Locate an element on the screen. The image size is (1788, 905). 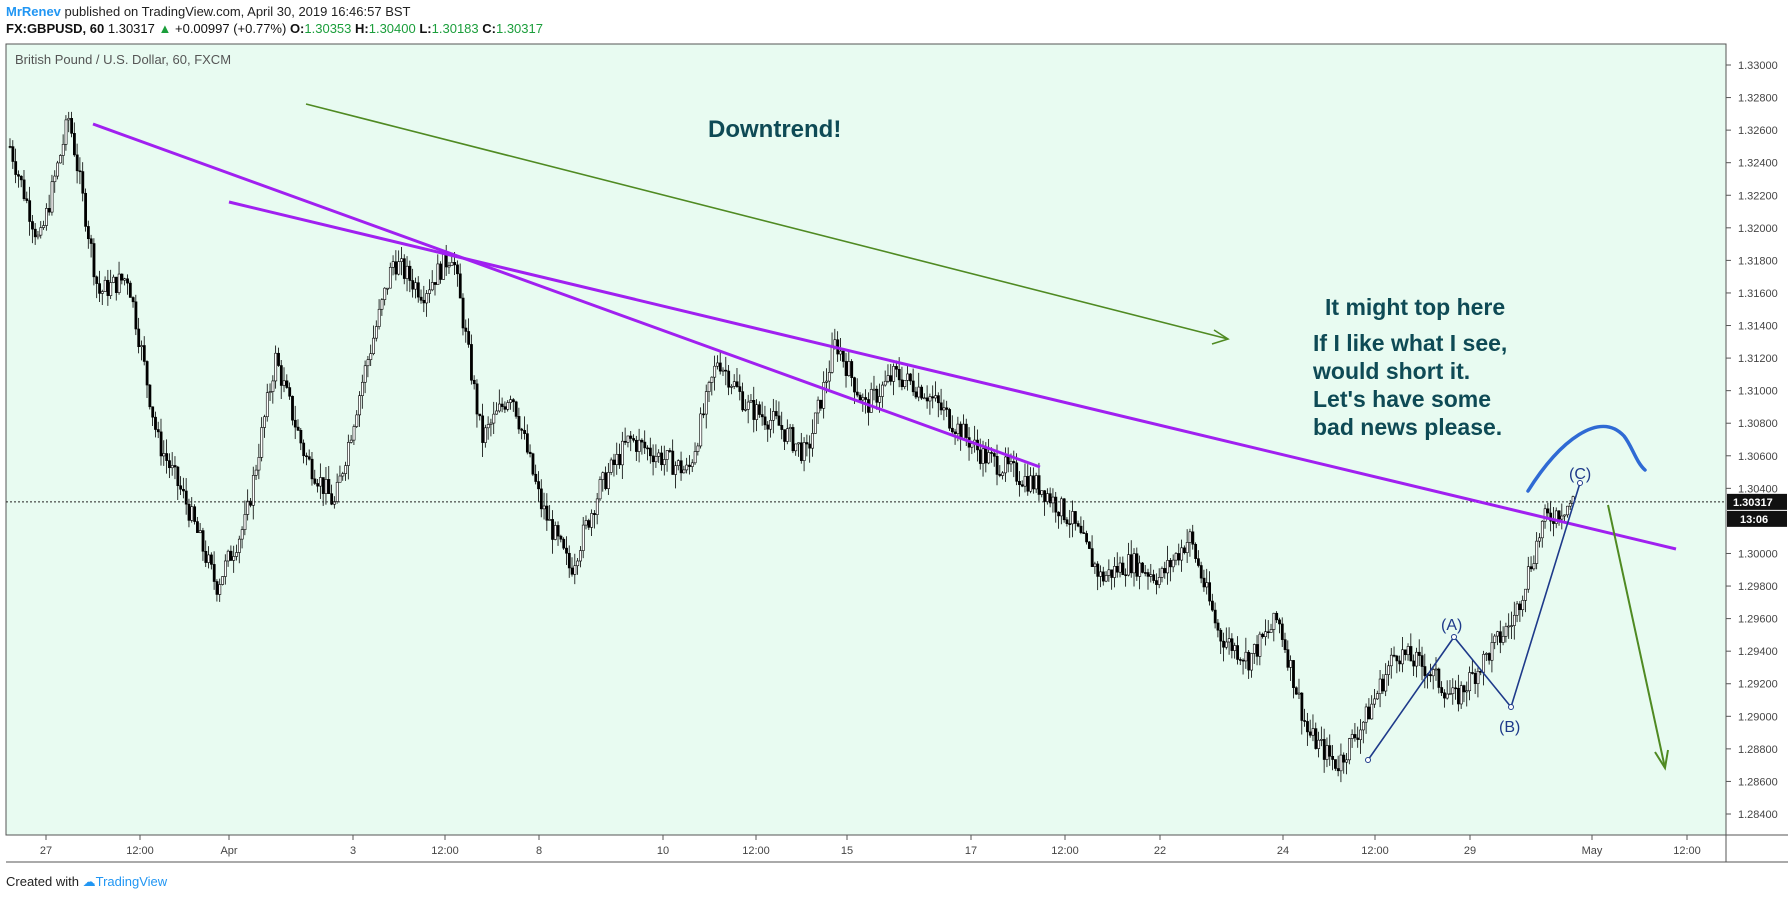
short-arrow-head is located at coordinates (1661, 760).